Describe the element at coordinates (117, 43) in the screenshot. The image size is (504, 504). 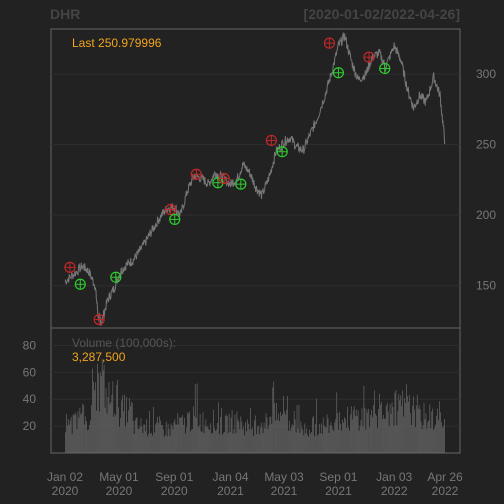
I see `last-price-label: Last 250.979996` at that location.